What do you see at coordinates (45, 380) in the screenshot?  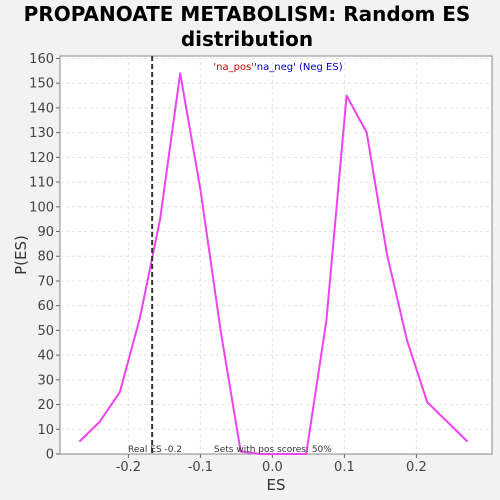 I see `y-tick-label: 30` at bounding box center [45, 380].